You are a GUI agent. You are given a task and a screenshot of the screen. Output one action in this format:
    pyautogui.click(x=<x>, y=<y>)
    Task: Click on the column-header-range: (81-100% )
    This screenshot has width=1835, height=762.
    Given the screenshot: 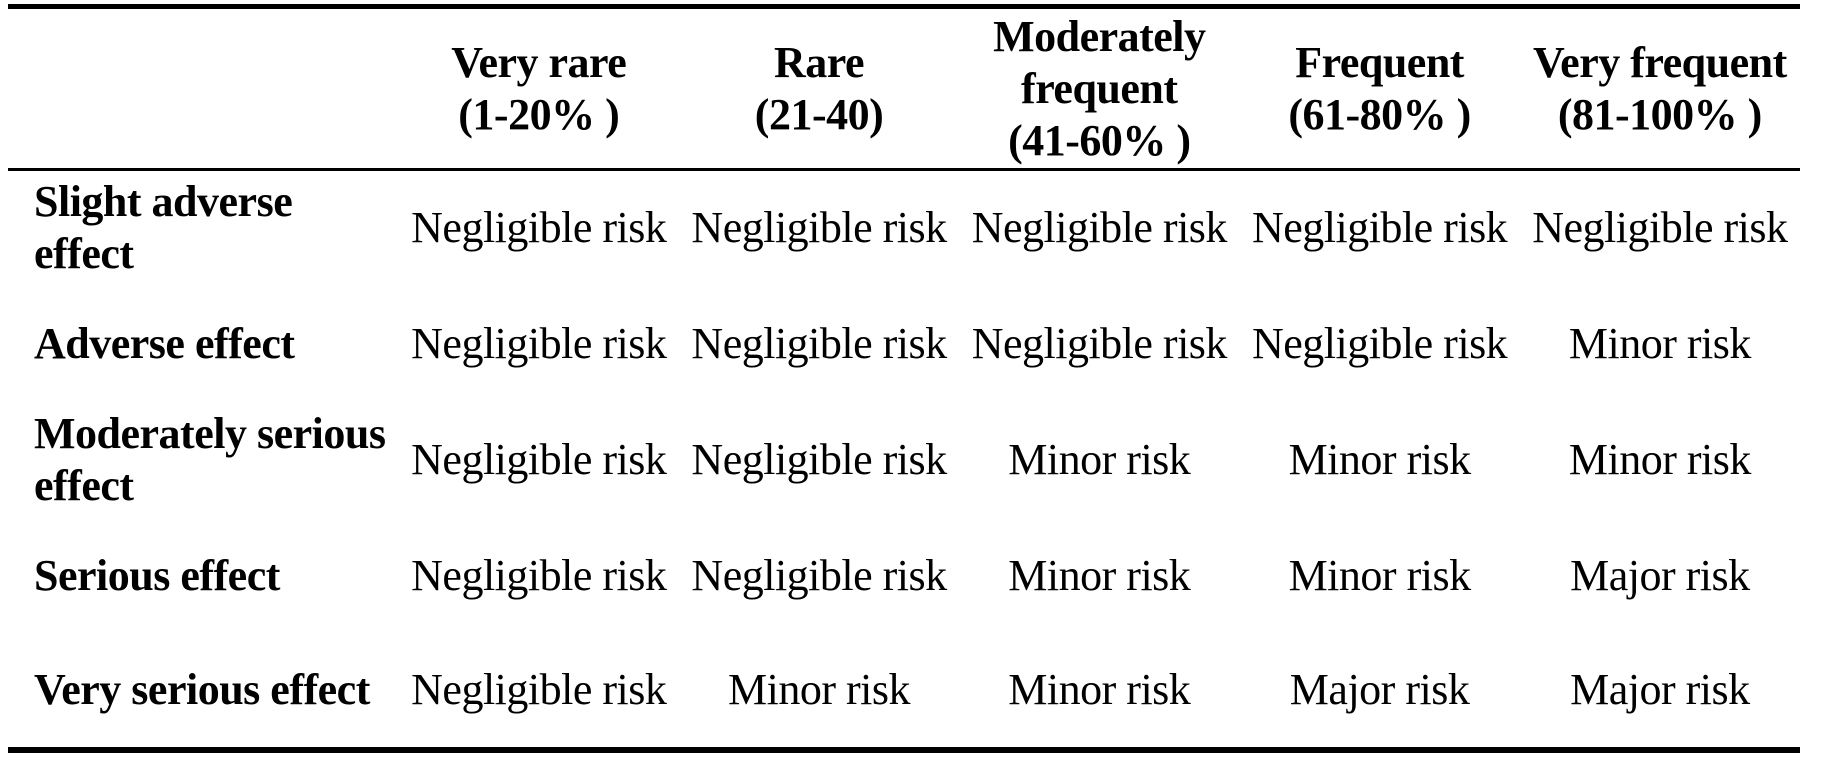 What is the action you would take?
    pyautogui.click(x=1659, y=114)
    